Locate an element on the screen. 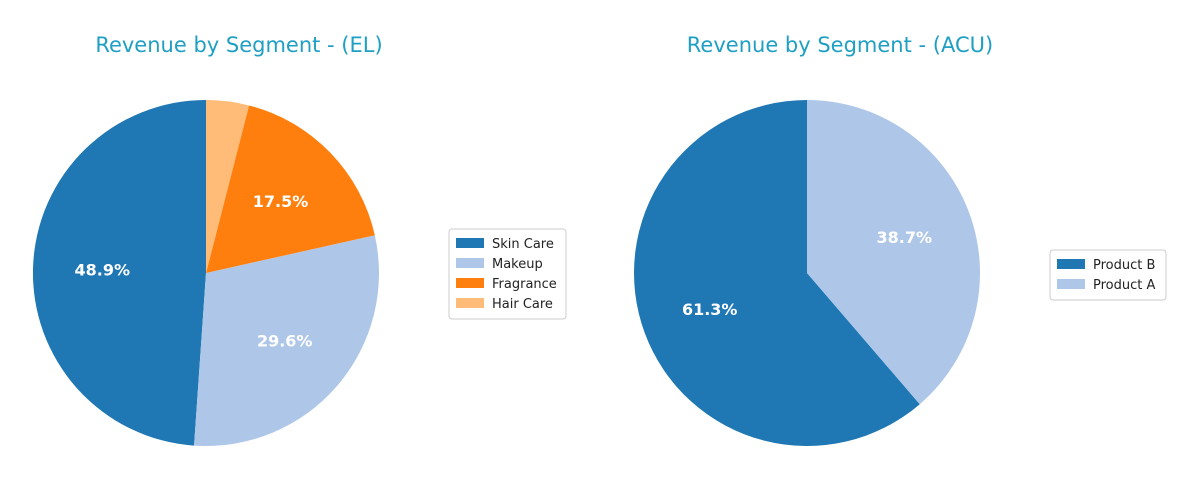  slice-percent-label: 38.7% is located at coordinates (905, 237).